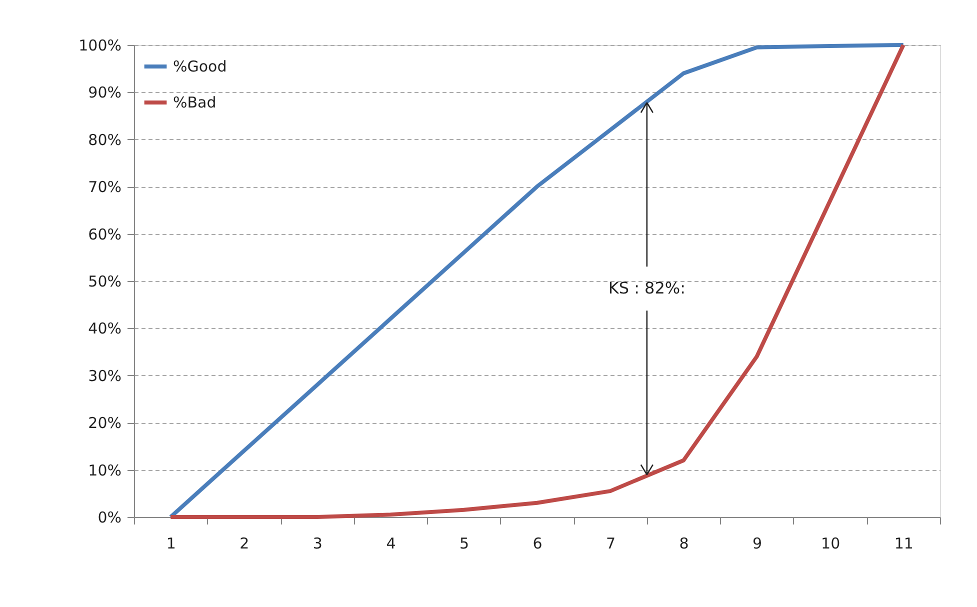  I want to click on y-tick-label: 50%, so click(105, 281).